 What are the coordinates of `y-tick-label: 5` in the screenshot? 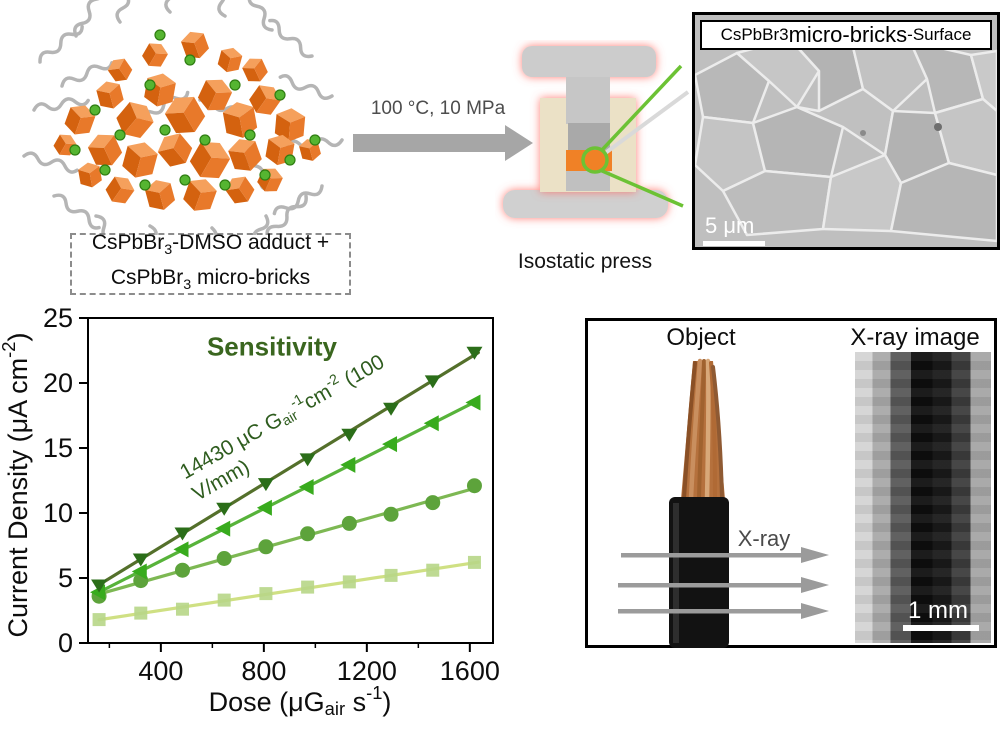 It's located at (65, 578).